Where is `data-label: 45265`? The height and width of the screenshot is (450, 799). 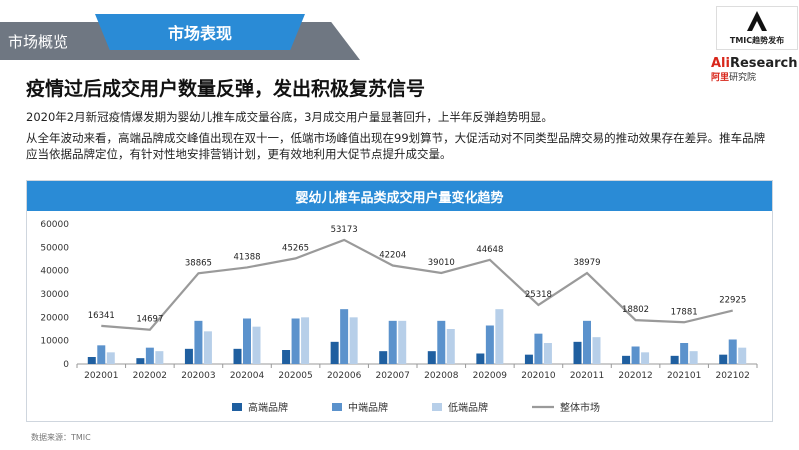
data-label: 45265 is located at coordinates (295, 248).